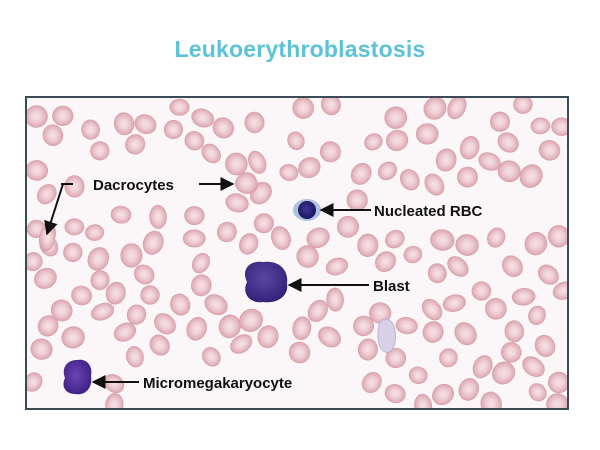  What do you see at coordinates (54, 209) in the screenshot?
I see `arrow-icon` at bounding box center [54, 209].